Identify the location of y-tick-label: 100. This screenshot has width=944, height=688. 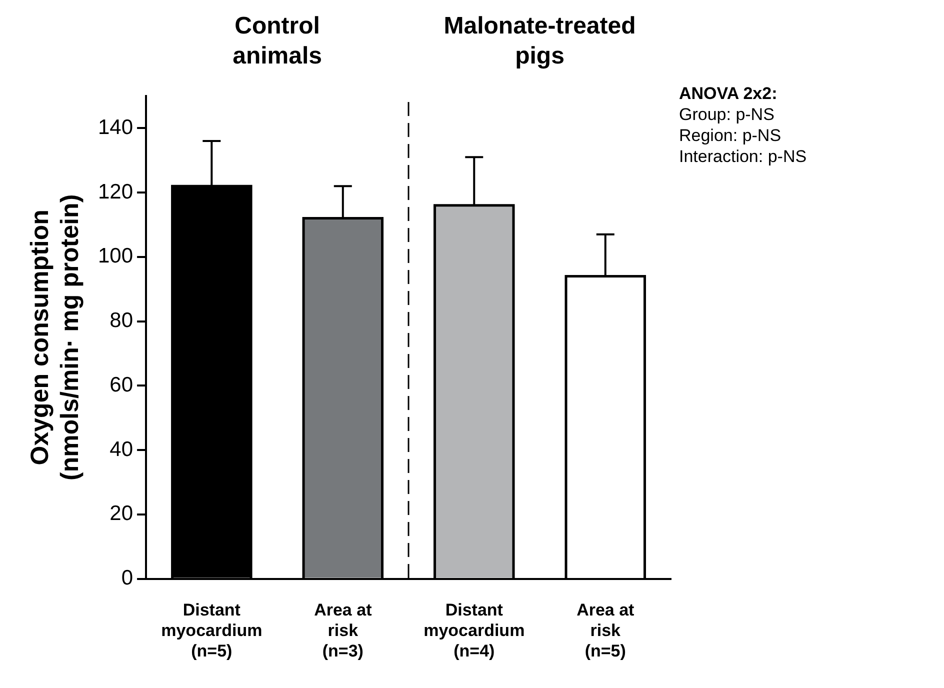
(116, 256).